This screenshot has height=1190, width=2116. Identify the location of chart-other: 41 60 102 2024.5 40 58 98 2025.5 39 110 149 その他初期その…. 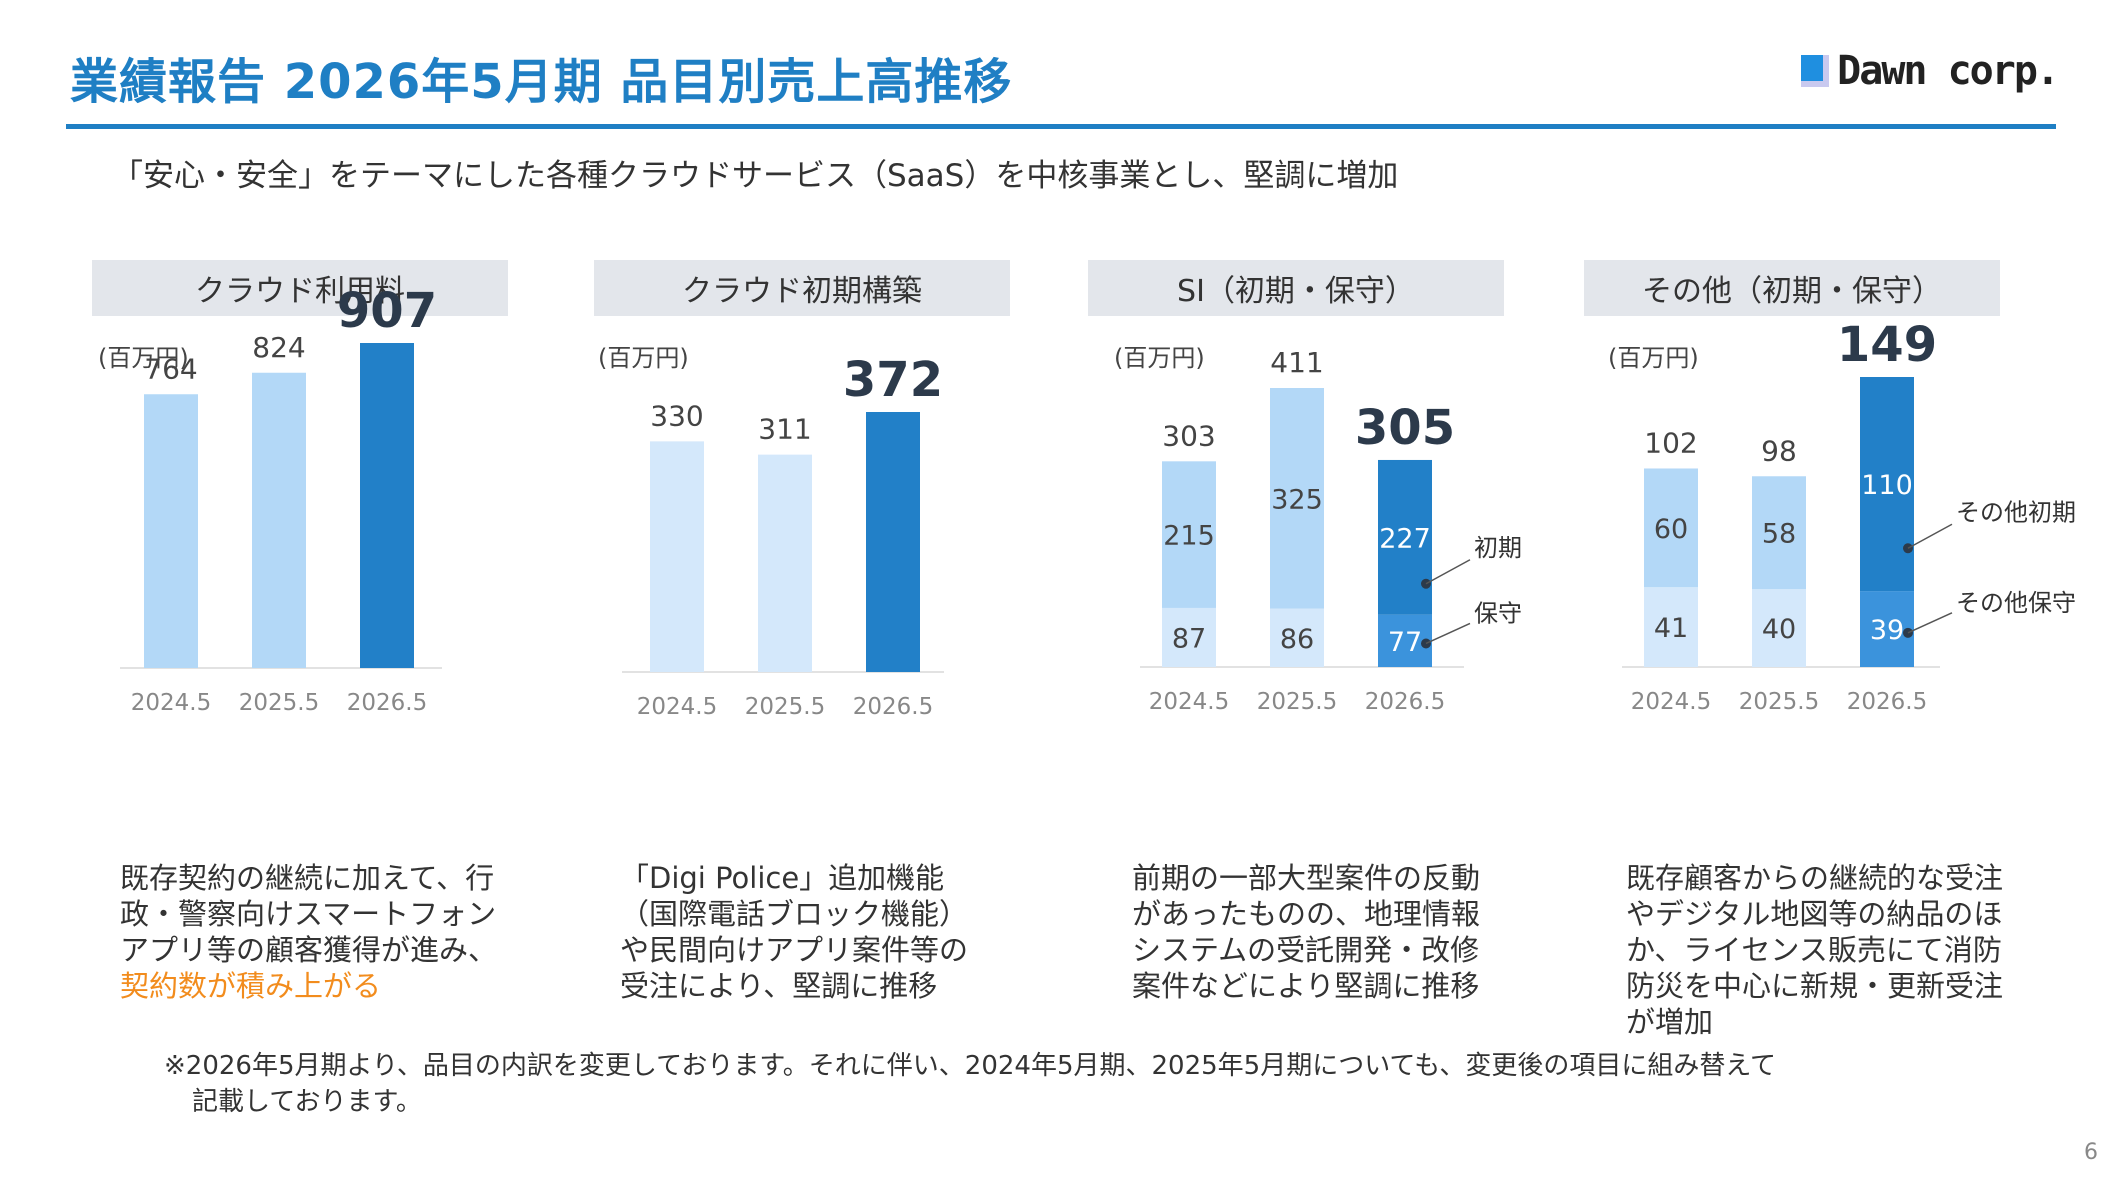
(1849, 516).